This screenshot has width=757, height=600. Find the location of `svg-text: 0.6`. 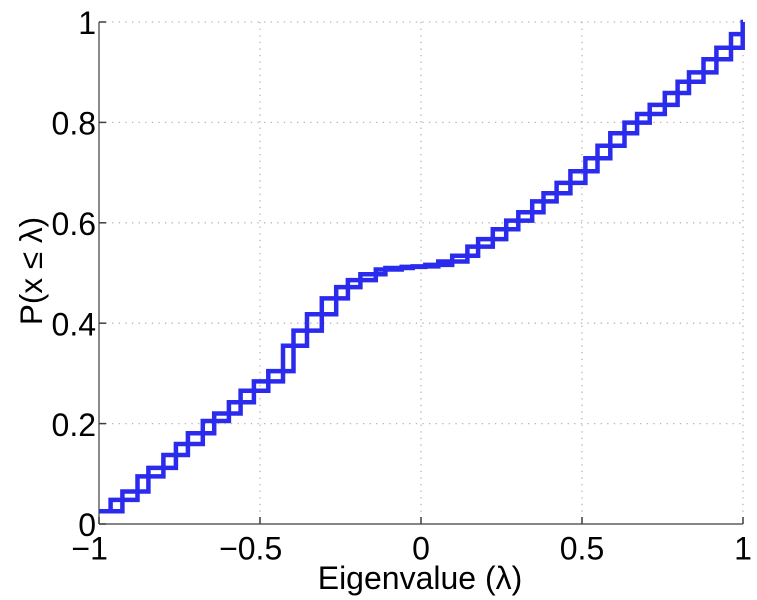

svg-text: 0.6 is located at coordinates (74, 224).